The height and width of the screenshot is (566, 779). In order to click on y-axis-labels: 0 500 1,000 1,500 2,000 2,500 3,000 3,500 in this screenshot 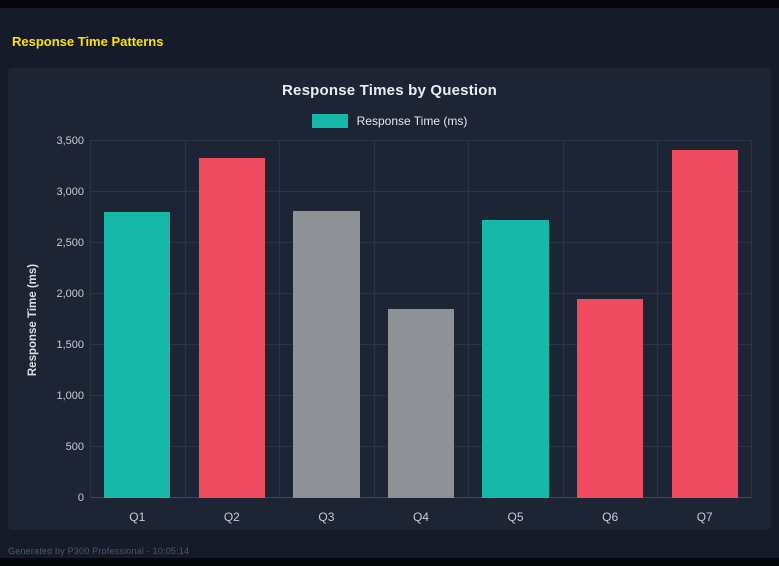, I will do `click(46, 319)`.